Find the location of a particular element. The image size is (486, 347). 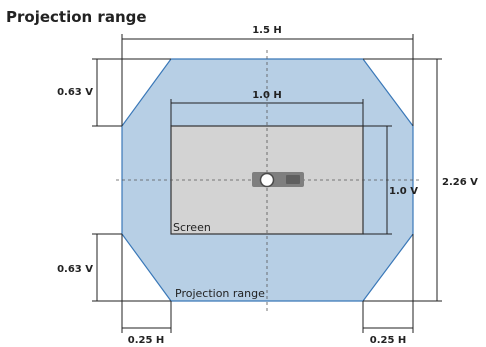

lower-offset-dimension is located at coordinates (131, 267).